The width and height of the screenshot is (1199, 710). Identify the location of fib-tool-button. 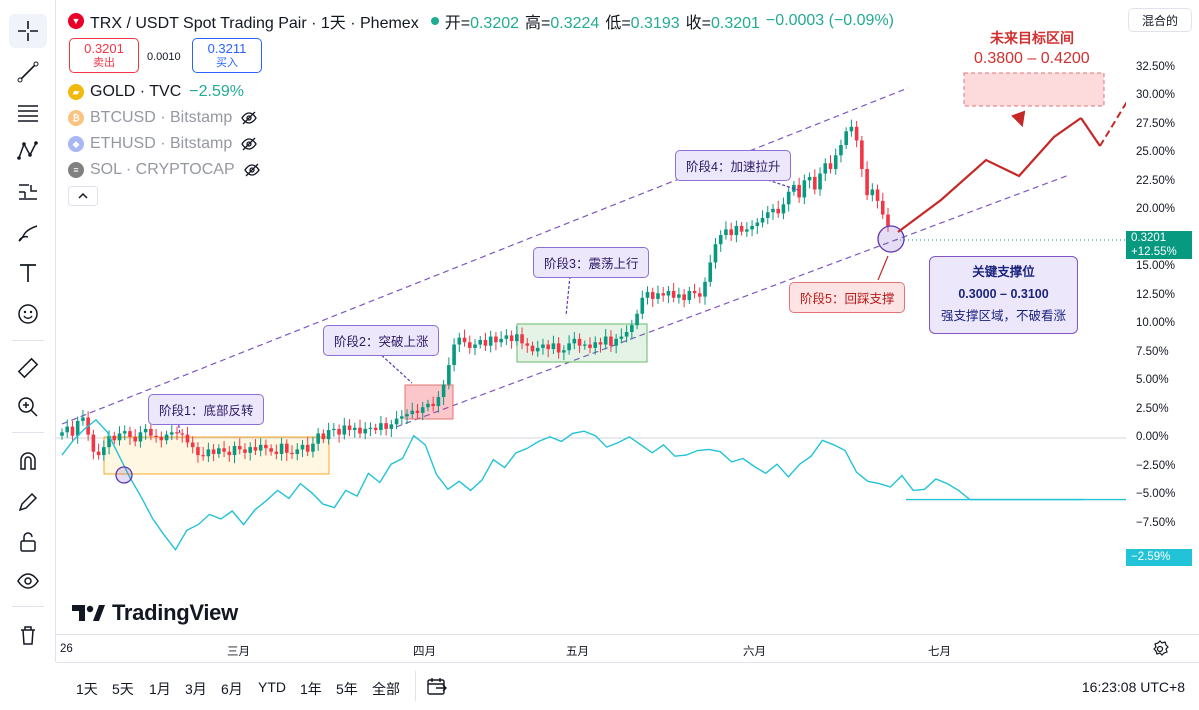
(28, 112).